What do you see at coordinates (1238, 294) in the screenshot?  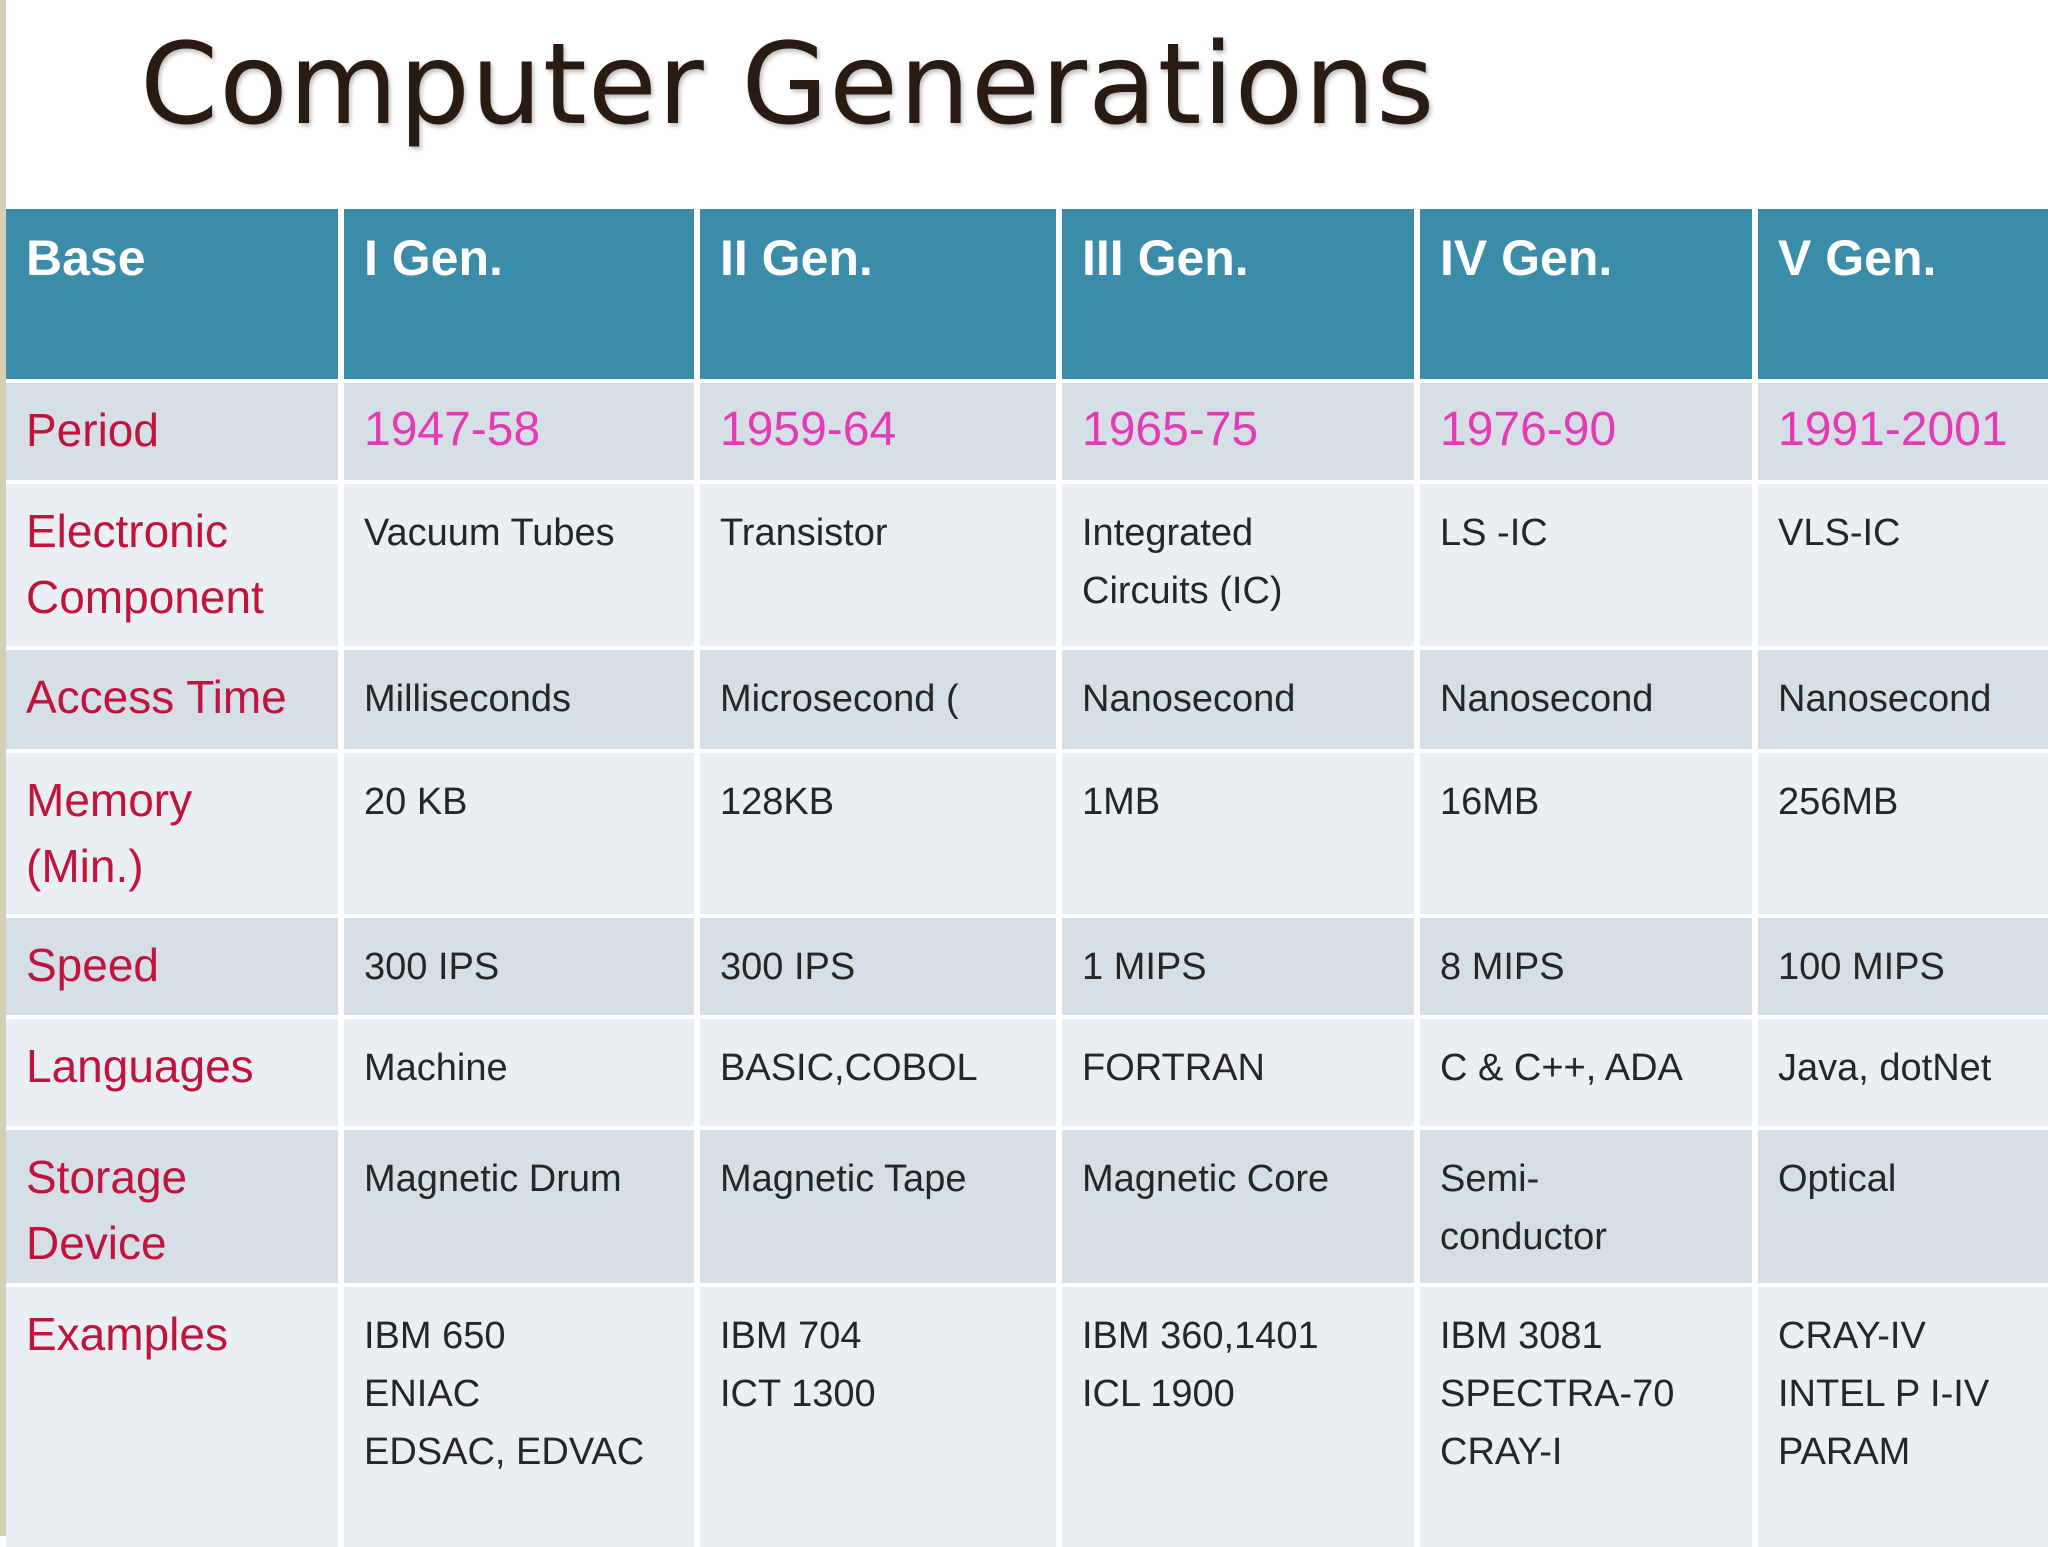 I see `header-gen-3: III Gen.` at bounding box center [1238, 294].